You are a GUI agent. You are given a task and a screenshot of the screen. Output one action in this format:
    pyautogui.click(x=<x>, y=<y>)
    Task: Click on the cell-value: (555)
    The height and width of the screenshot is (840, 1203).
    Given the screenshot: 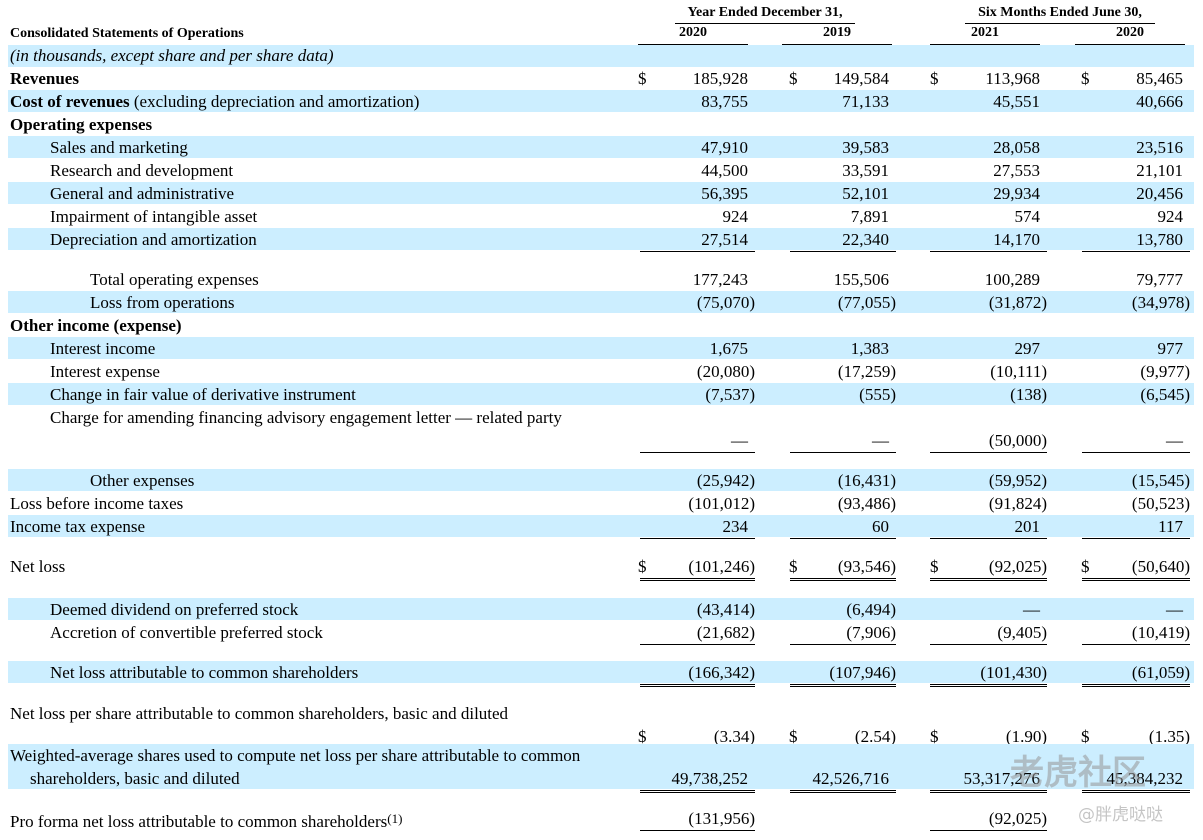 What is the action you would take?
    pyautogui.click(x=877, y=394)
    